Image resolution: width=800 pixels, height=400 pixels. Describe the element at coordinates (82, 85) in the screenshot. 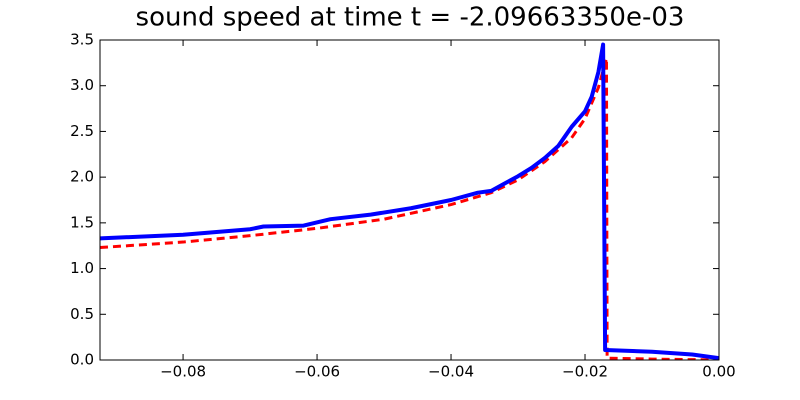

I see `y-tick-label: 3.0` at that location.